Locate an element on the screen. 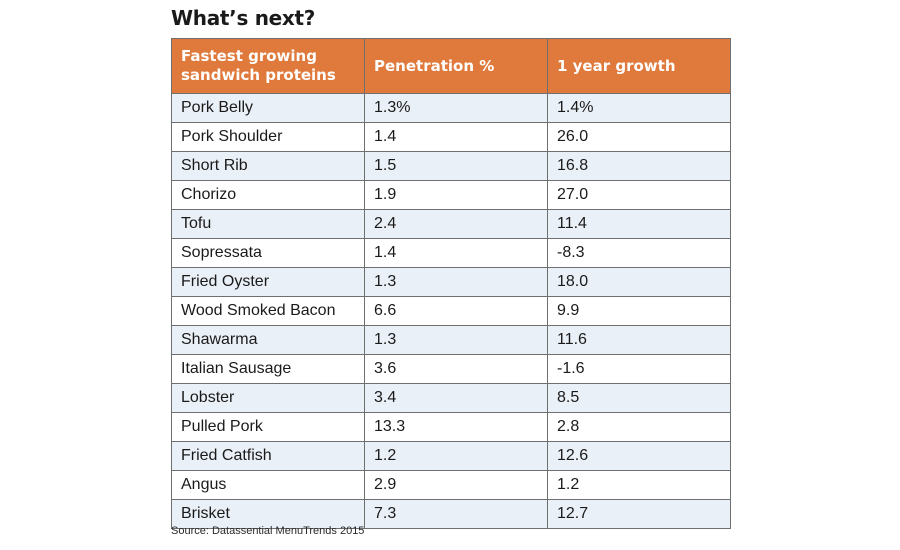  growth-cell: 1.4% is located at coordinates (639, 108).